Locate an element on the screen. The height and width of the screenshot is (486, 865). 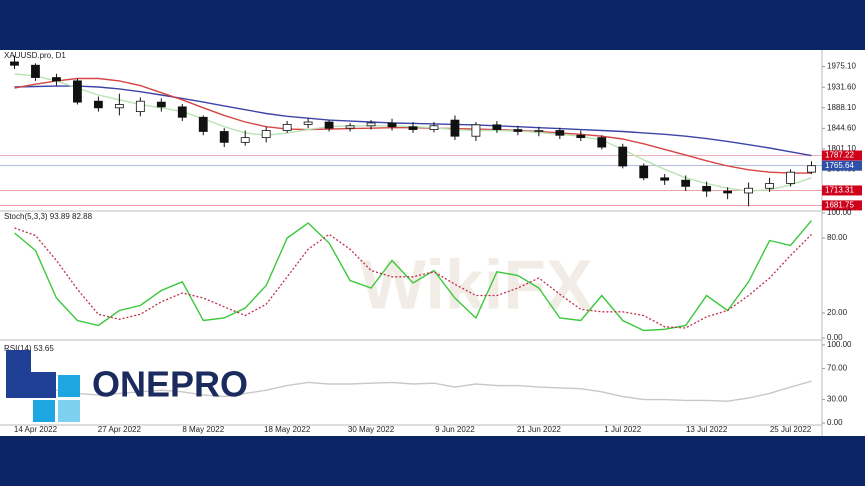
x-tick-label: 1 Jul 2022 is located at coordinates (622, 429).